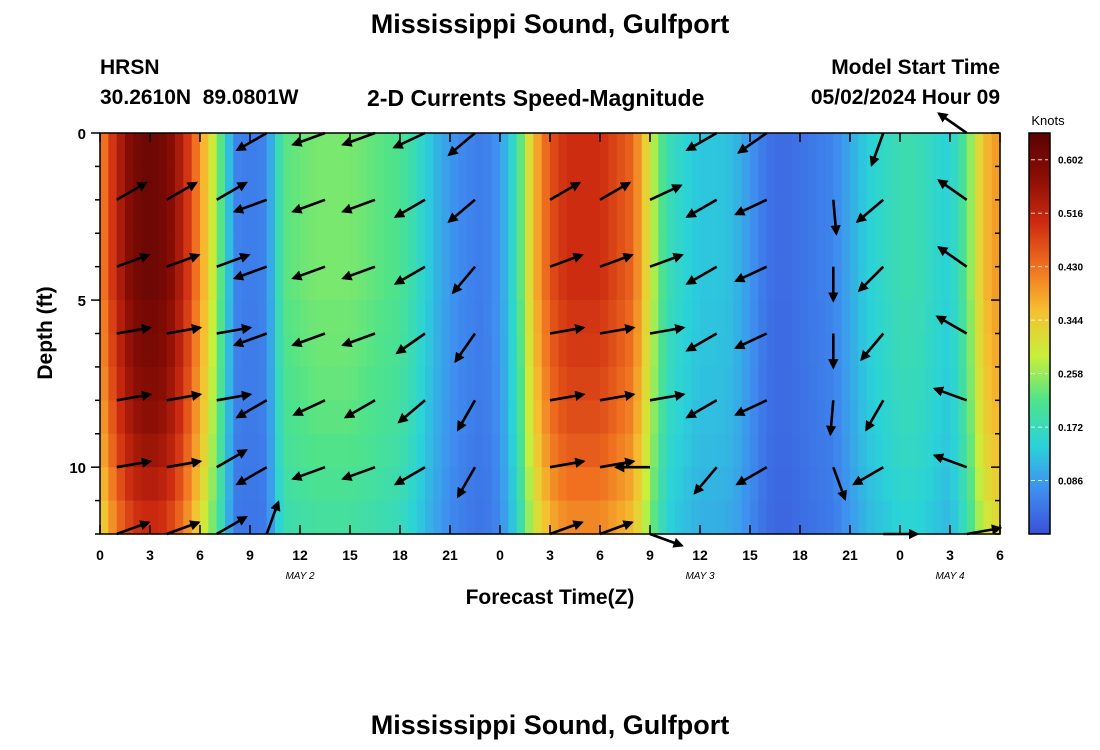  Describe the element at coordinates (1070, 161) in the screenshot. I see `colorbar-tick-label: 0.602` at that location.